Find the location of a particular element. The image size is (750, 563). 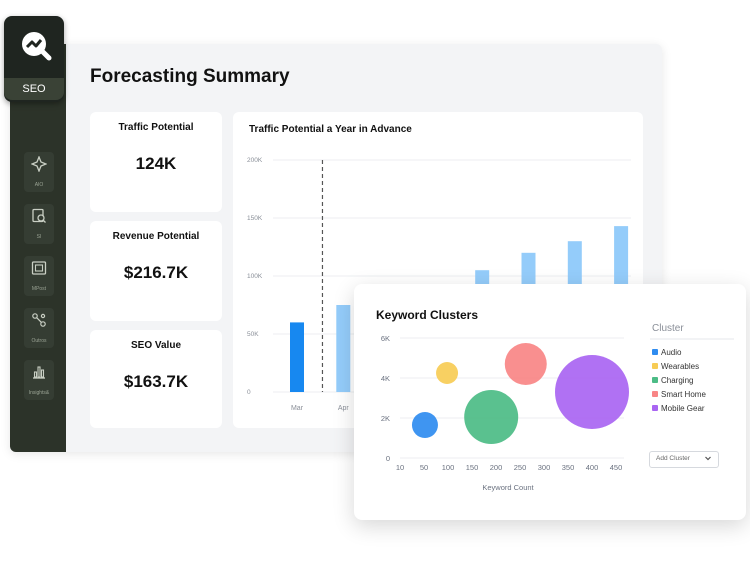

panel-title: Keyword Clusters is located at coordinates (427, 315).